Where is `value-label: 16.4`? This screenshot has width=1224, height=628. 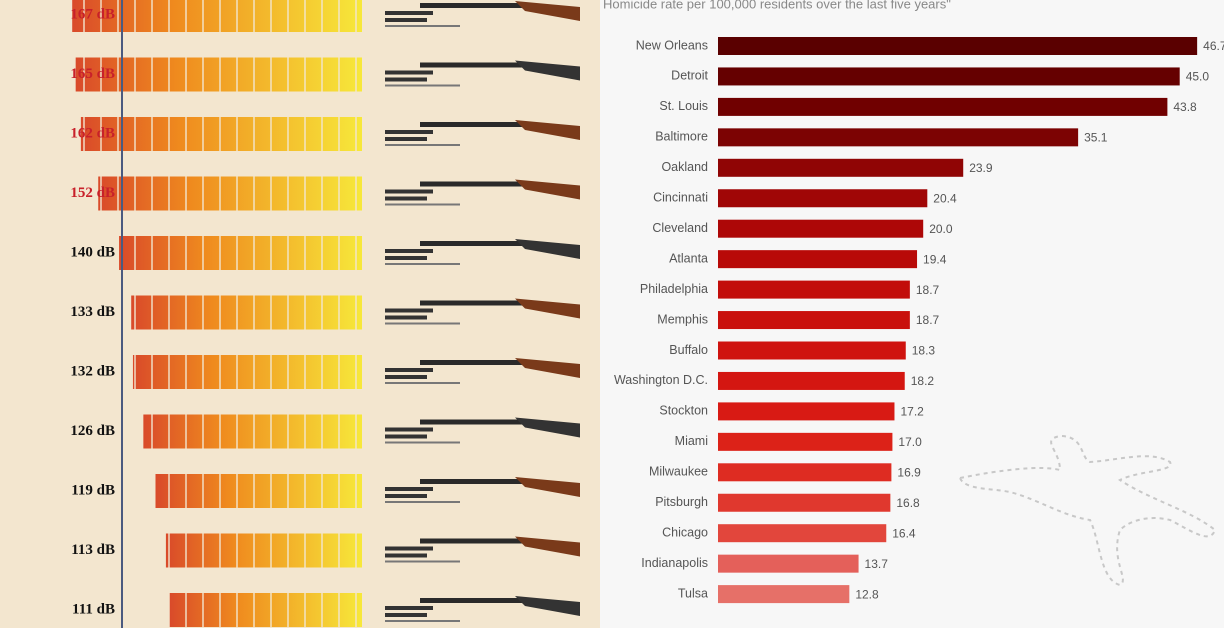
value-label: 16.4 is located at coordinates (904, 533).